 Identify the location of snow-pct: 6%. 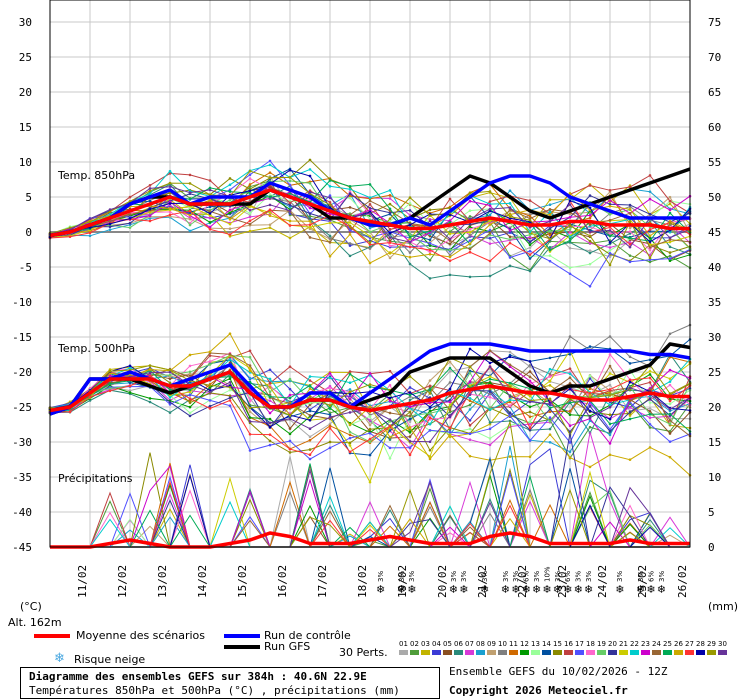
(527, 576).